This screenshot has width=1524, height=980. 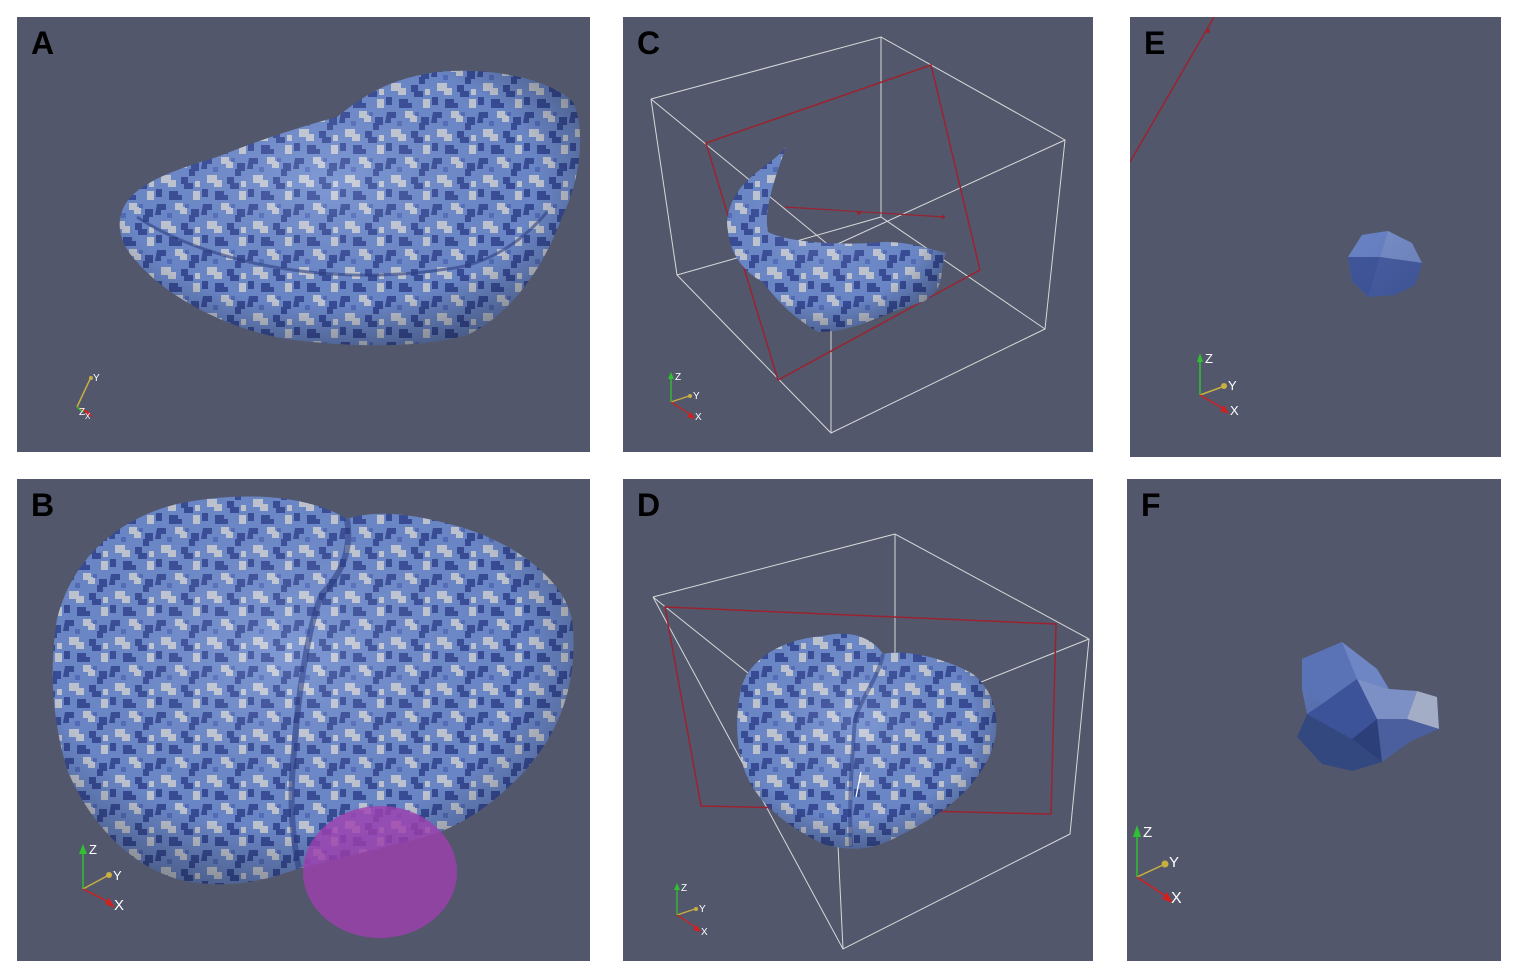 I want to click on panel-d-render: Z Y X, so click(x=871, y=741).